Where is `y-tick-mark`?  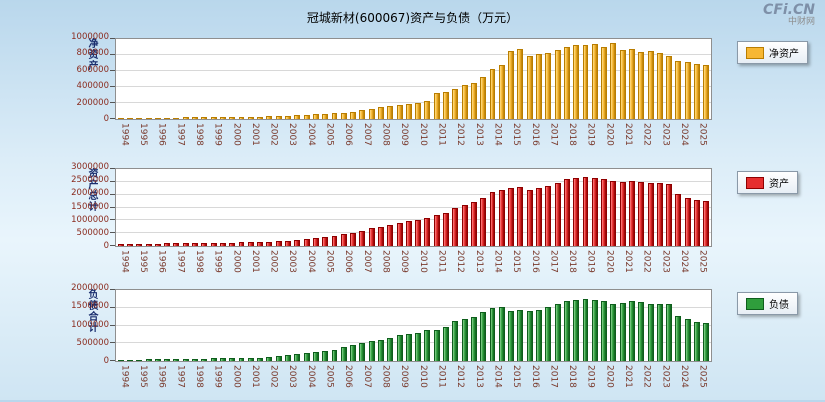 y-tick-mark is located at coordinates (112, 194).